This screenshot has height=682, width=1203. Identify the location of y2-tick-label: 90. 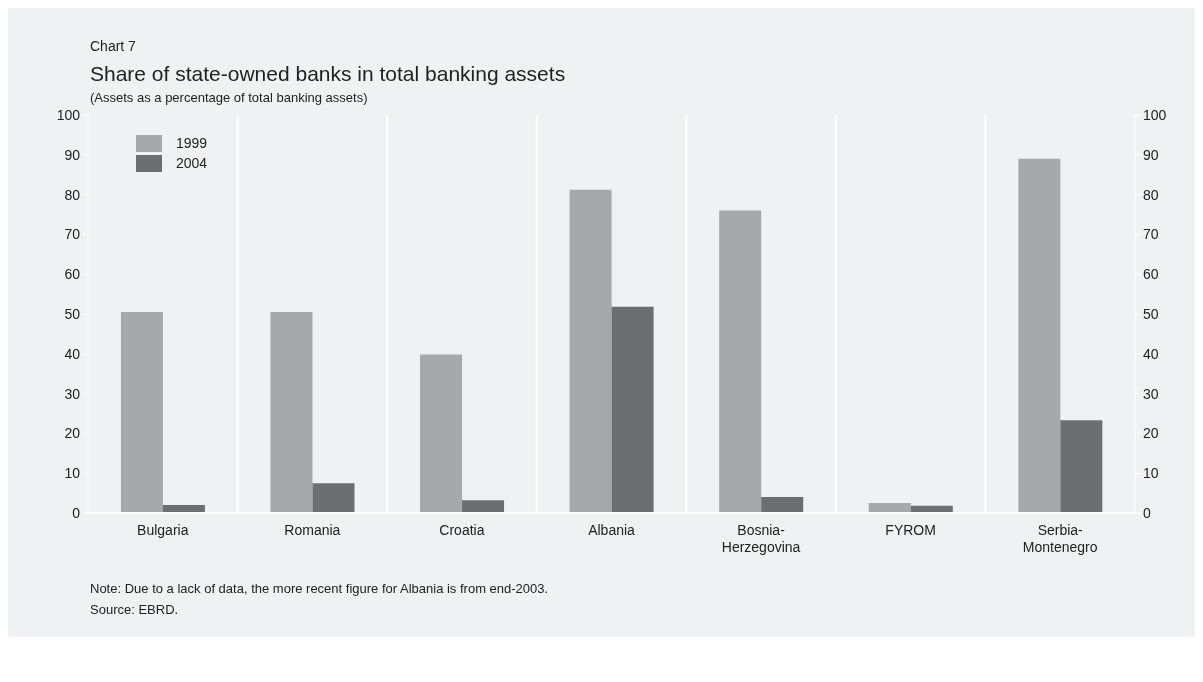
(1151, 154).